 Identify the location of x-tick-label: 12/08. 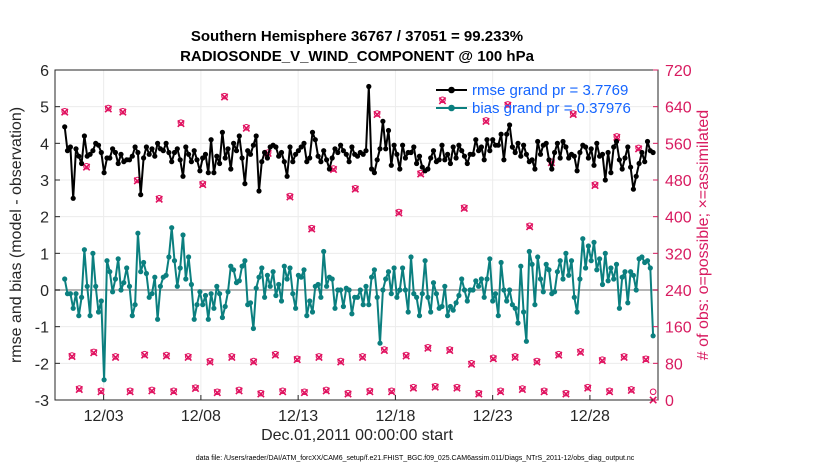
(201, 416).